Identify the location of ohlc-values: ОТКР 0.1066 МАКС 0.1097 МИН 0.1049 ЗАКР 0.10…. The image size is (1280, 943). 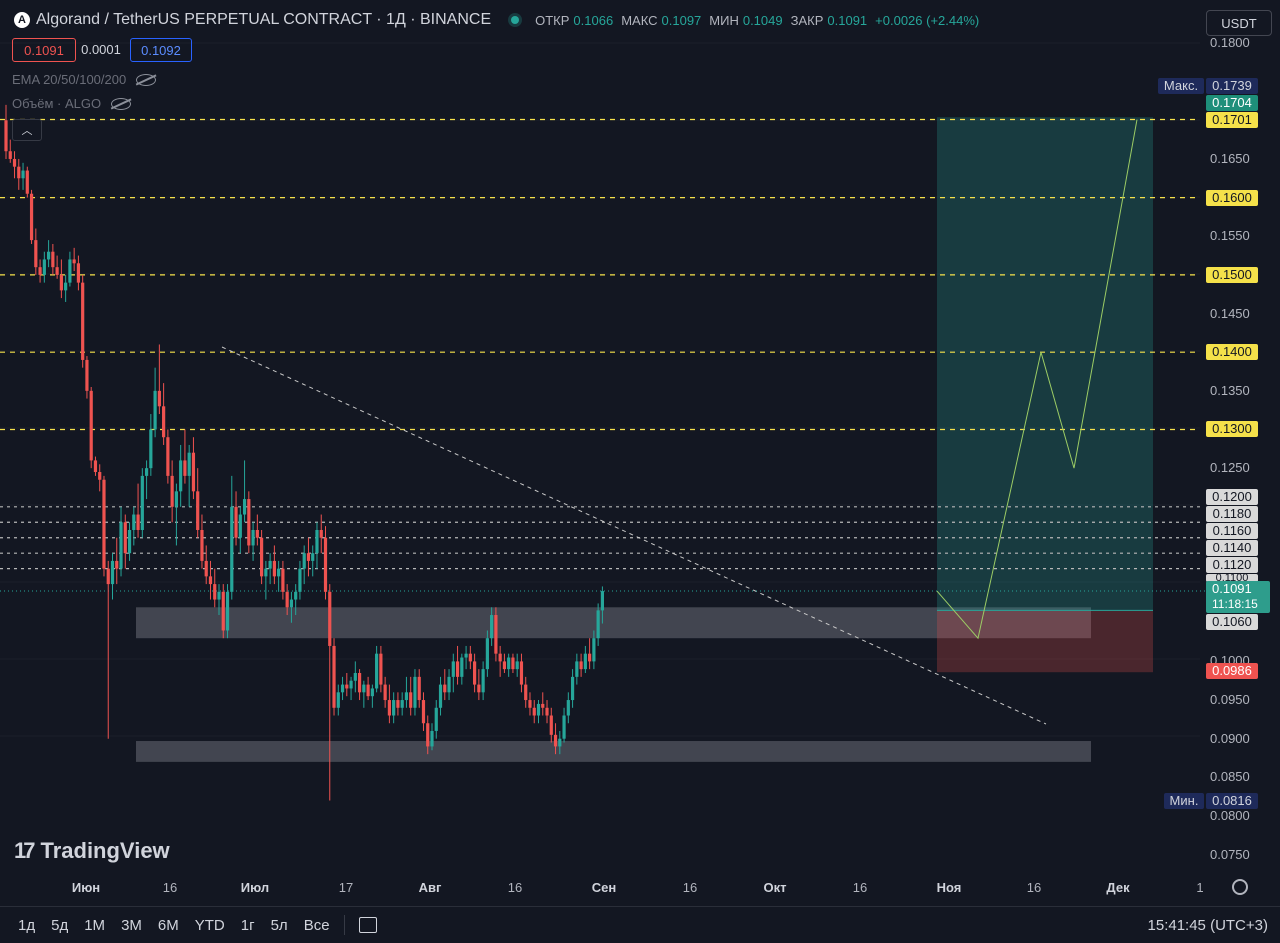
(759, 20).